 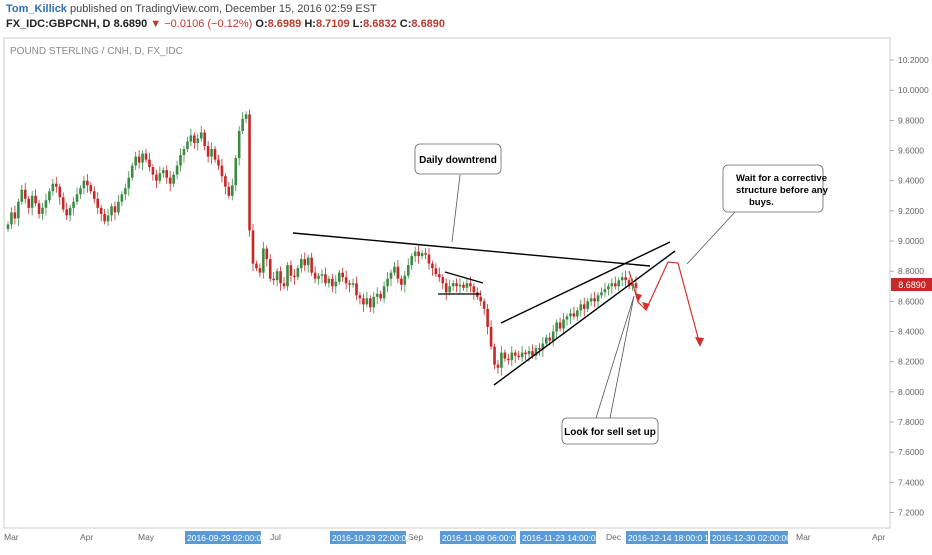 I want to click on sell-callout-pointer-b, so click(x=622, y=357).